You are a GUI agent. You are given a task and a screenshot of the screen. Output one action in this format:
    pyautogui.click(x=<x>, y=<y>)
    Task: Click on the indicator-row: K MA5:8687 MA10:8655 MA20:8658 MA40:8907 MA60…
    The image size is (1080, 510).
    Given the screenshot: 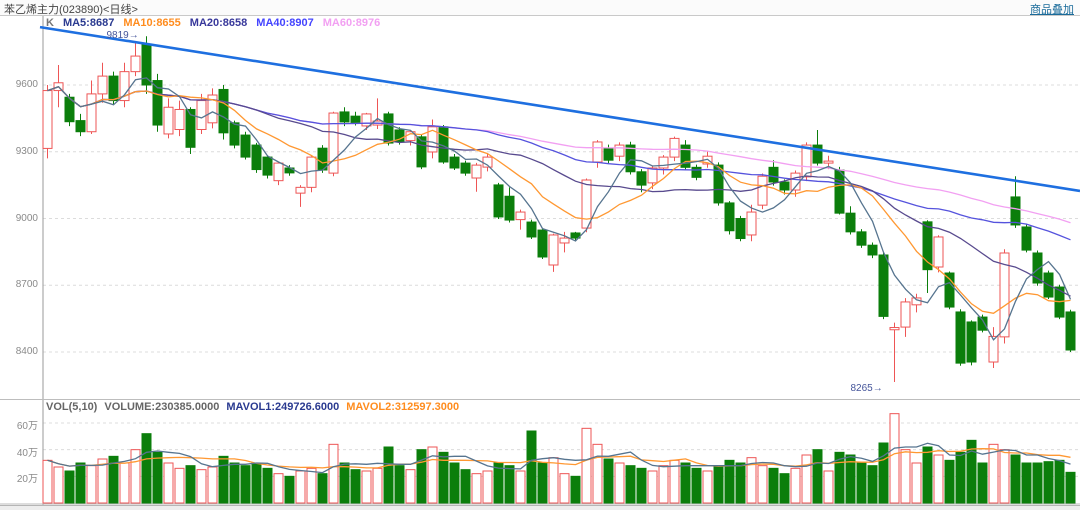 What is the action you would take?
    pyautogui.click(x=222, y=23)
    